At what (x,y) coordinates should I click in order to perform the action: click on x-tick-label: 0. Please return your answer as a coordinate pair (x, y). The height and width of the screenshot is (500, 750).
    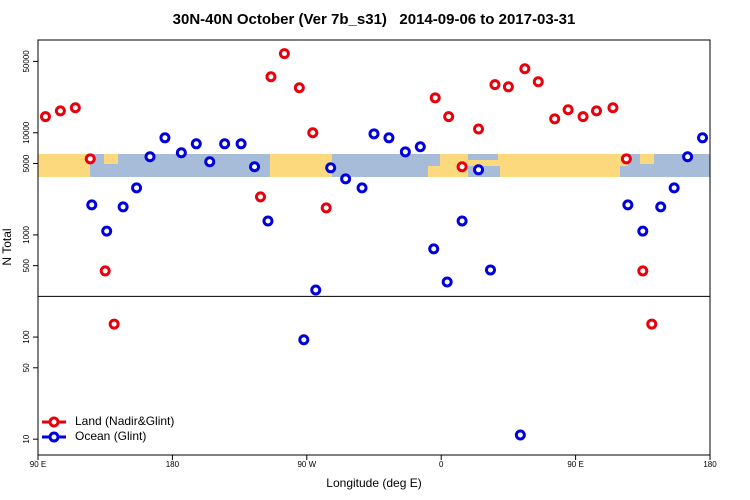
    Looking at the image, I should click on (441, 464).